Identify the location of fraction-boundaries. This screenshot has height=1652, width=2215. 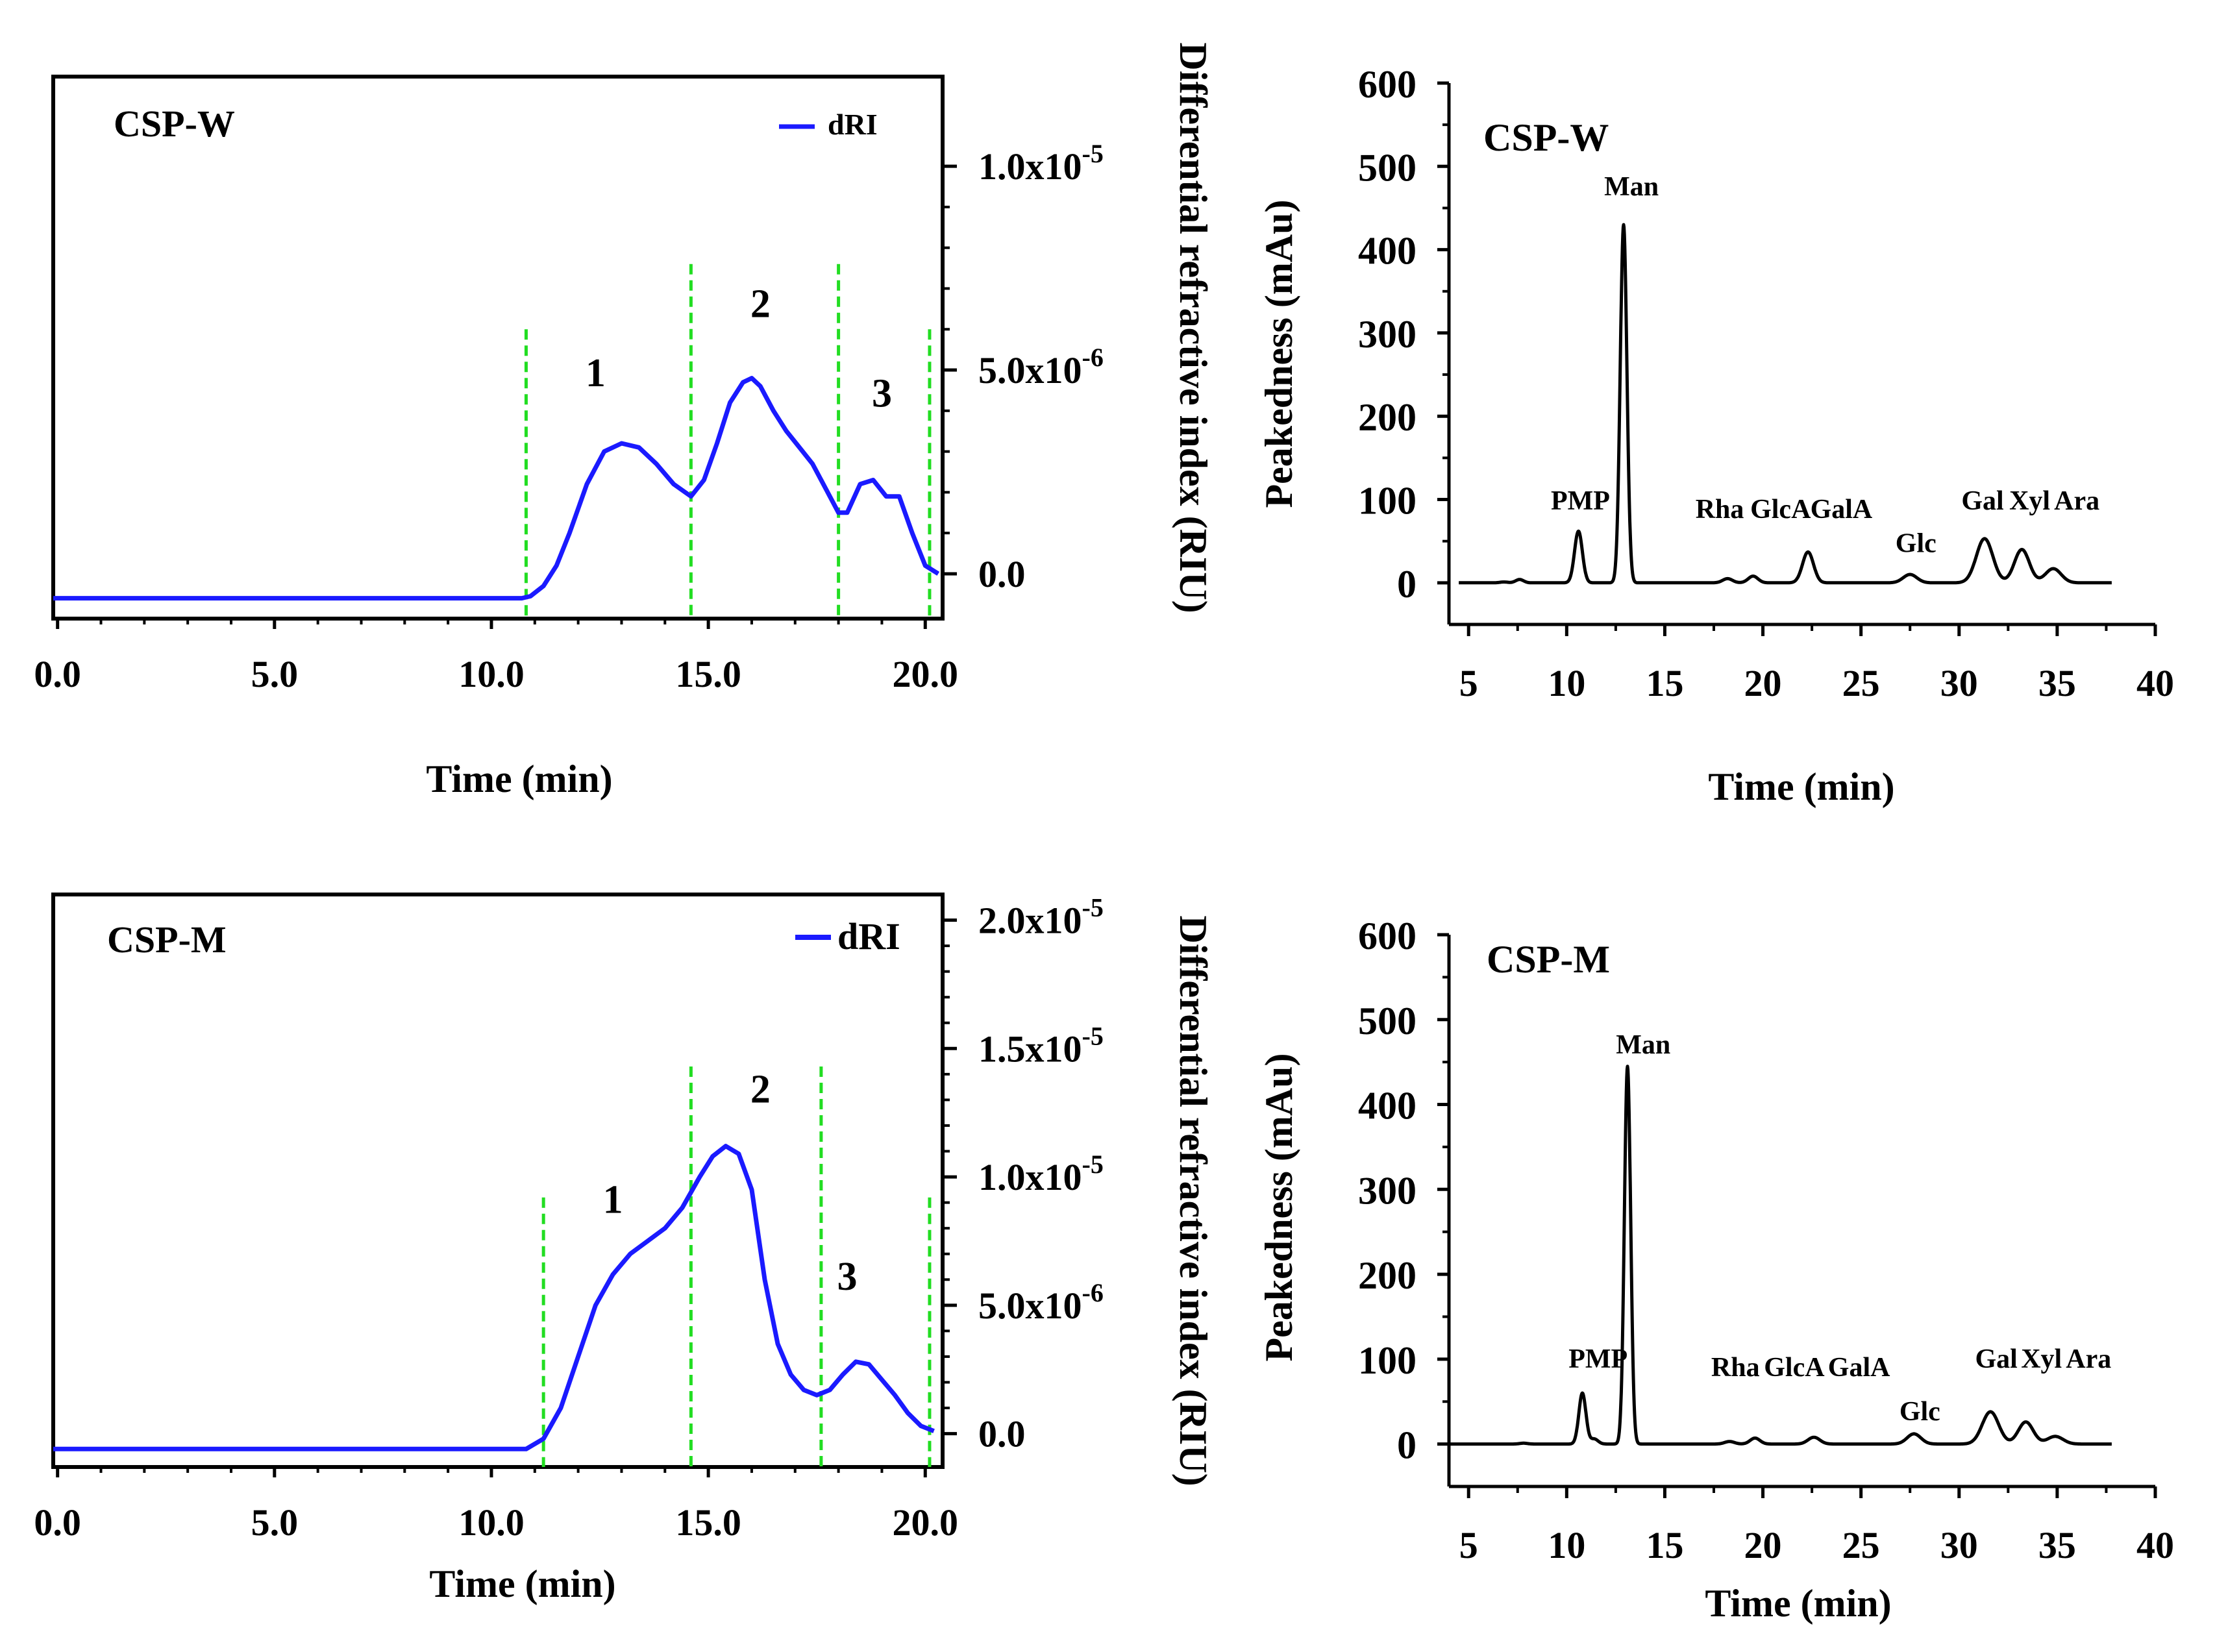
(728, 441).